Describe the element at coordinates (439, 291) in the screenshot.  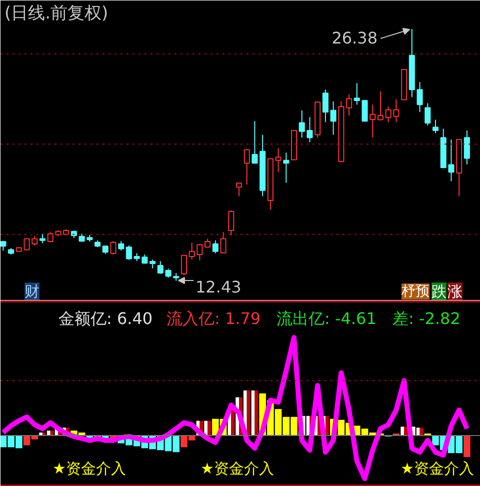
I see `annotation: 跌` at that location.